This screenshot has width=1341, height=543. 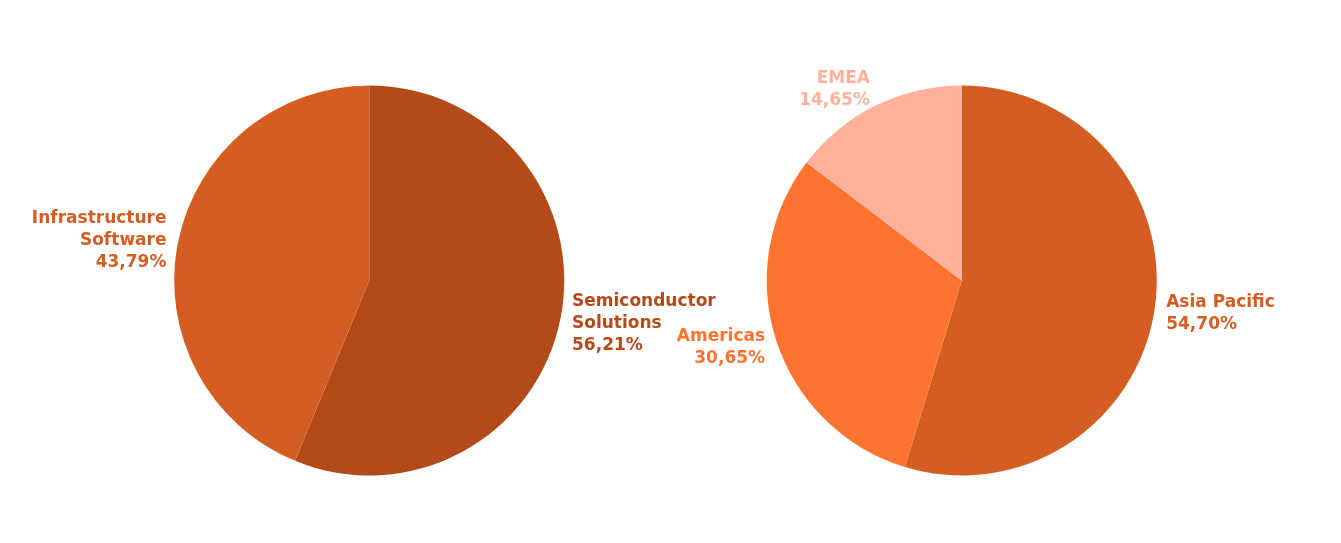 What do you see at coordinates (730, 357) in the screenshot?
I see `data-label: 30,65%` at bounding box center [730, 357].